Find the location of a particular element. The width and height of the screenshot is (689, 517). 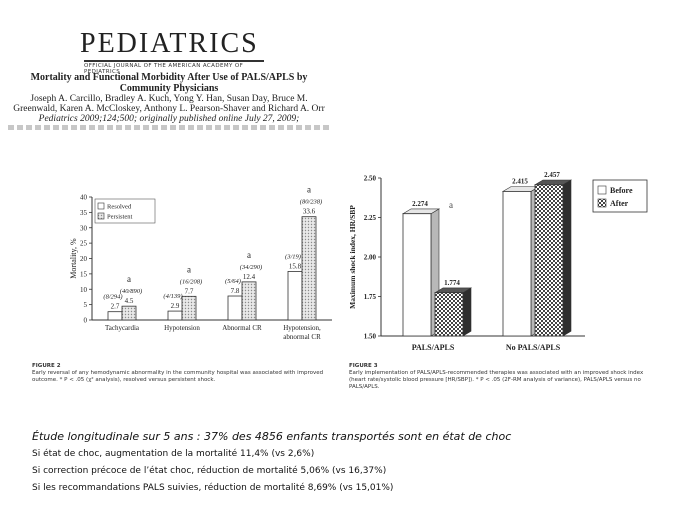

y-tick-label: 1.50 is located at coordinates (370, 337).